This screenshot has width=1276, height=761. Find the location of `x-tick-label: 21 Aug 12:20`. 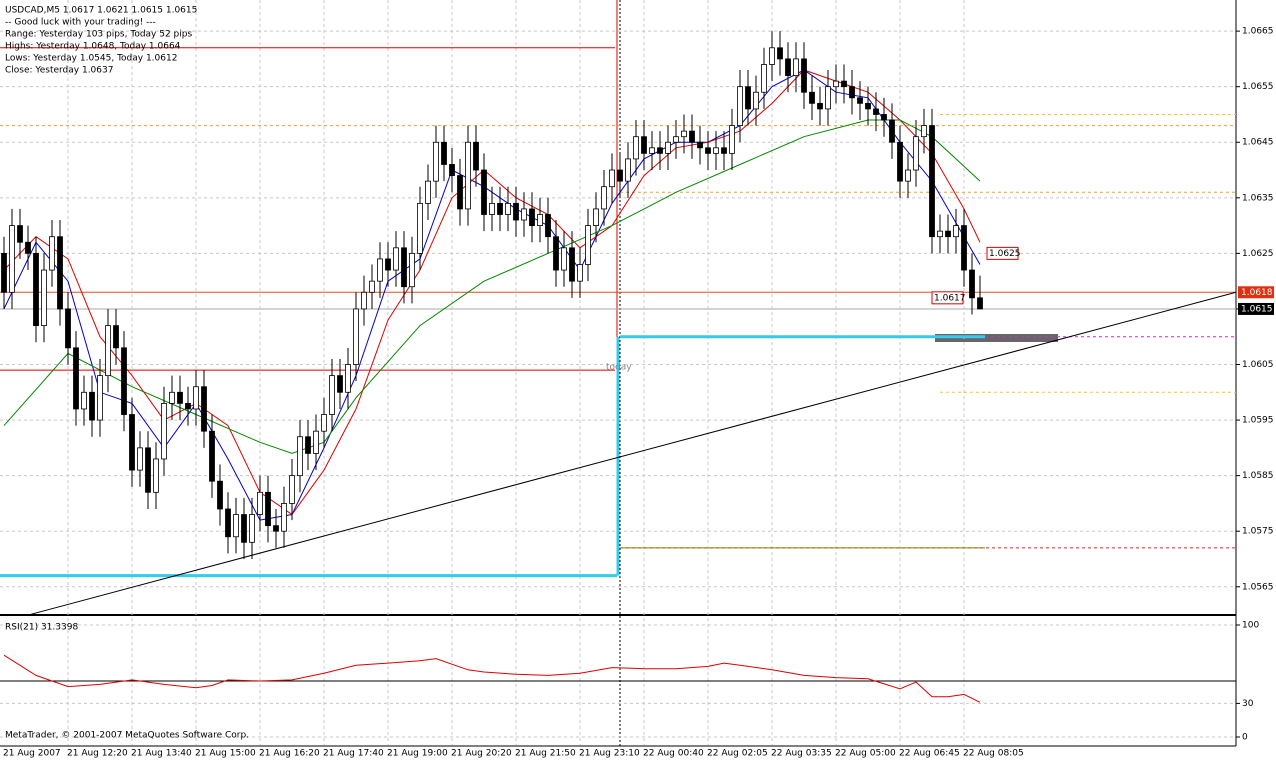

x-tick-label: 21 Aug 12:20 is located at coordinates (97, 754).